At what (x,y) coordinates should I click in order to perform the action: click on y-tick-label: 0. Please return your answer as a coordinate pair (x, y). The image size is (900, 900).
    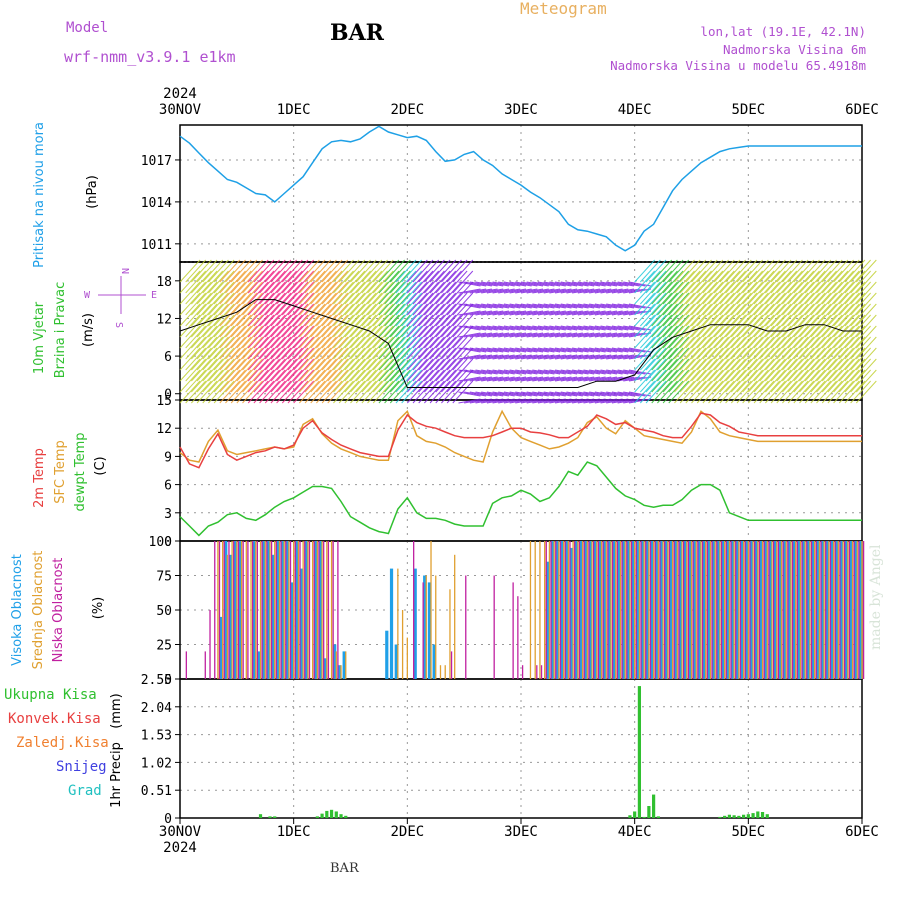
    Looking at the image, I should click on (168, 680).